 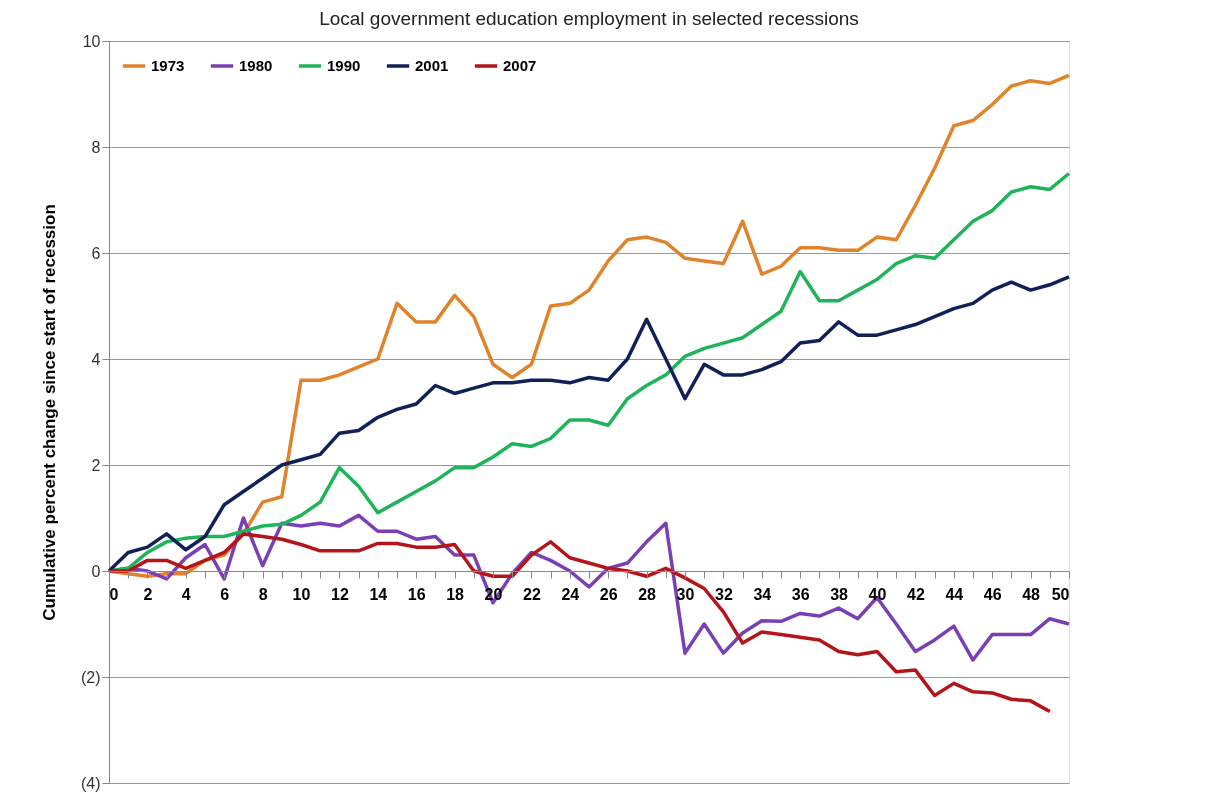 I want to click on x-tick-label: 16, so click(x=416, y=594).